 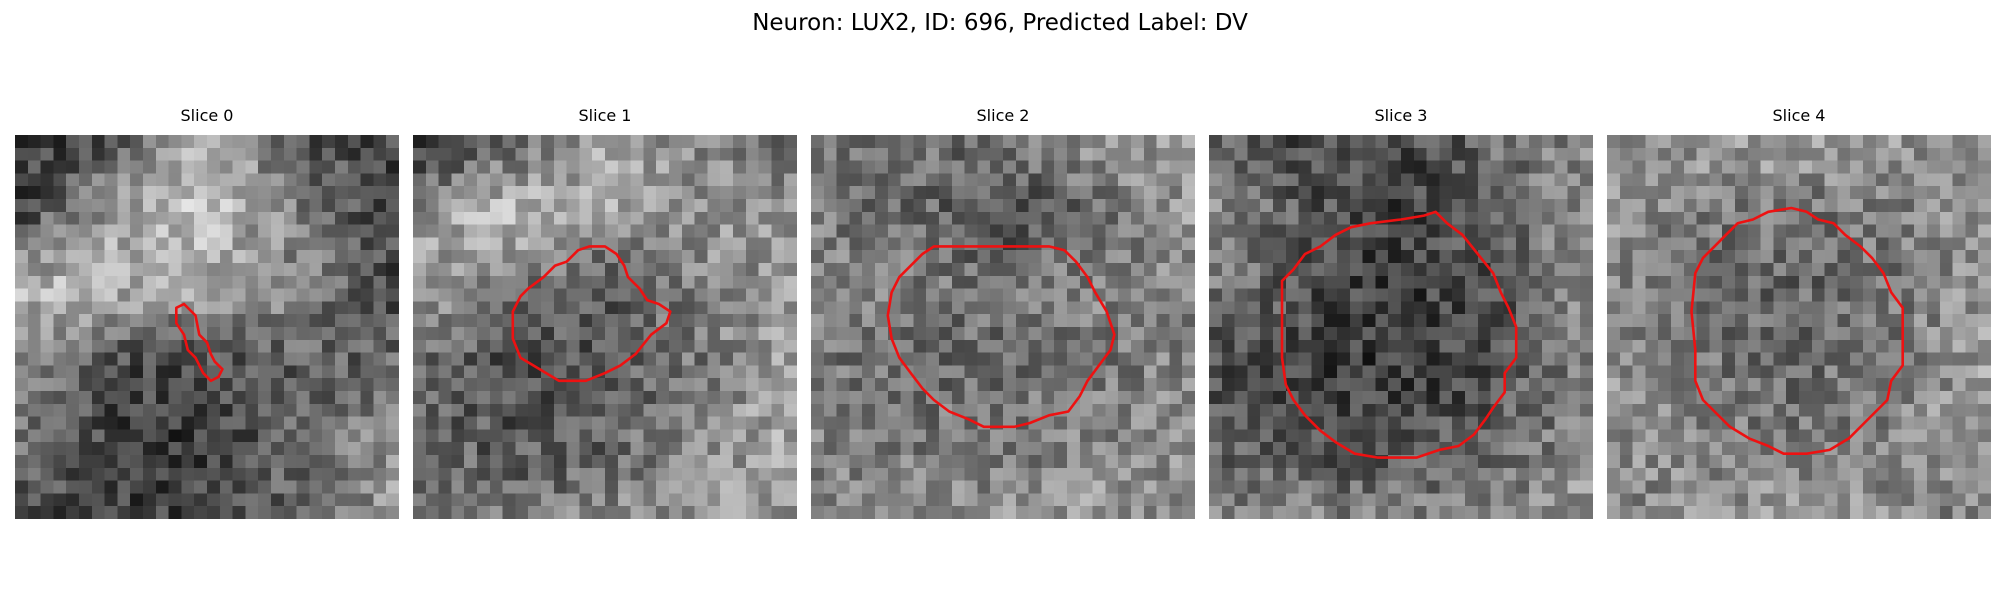 What do you see at coordinates (1799, 115) in the screenshot?
I see `slice-title-4: Slice 4` at bounding box center [1799, 115].